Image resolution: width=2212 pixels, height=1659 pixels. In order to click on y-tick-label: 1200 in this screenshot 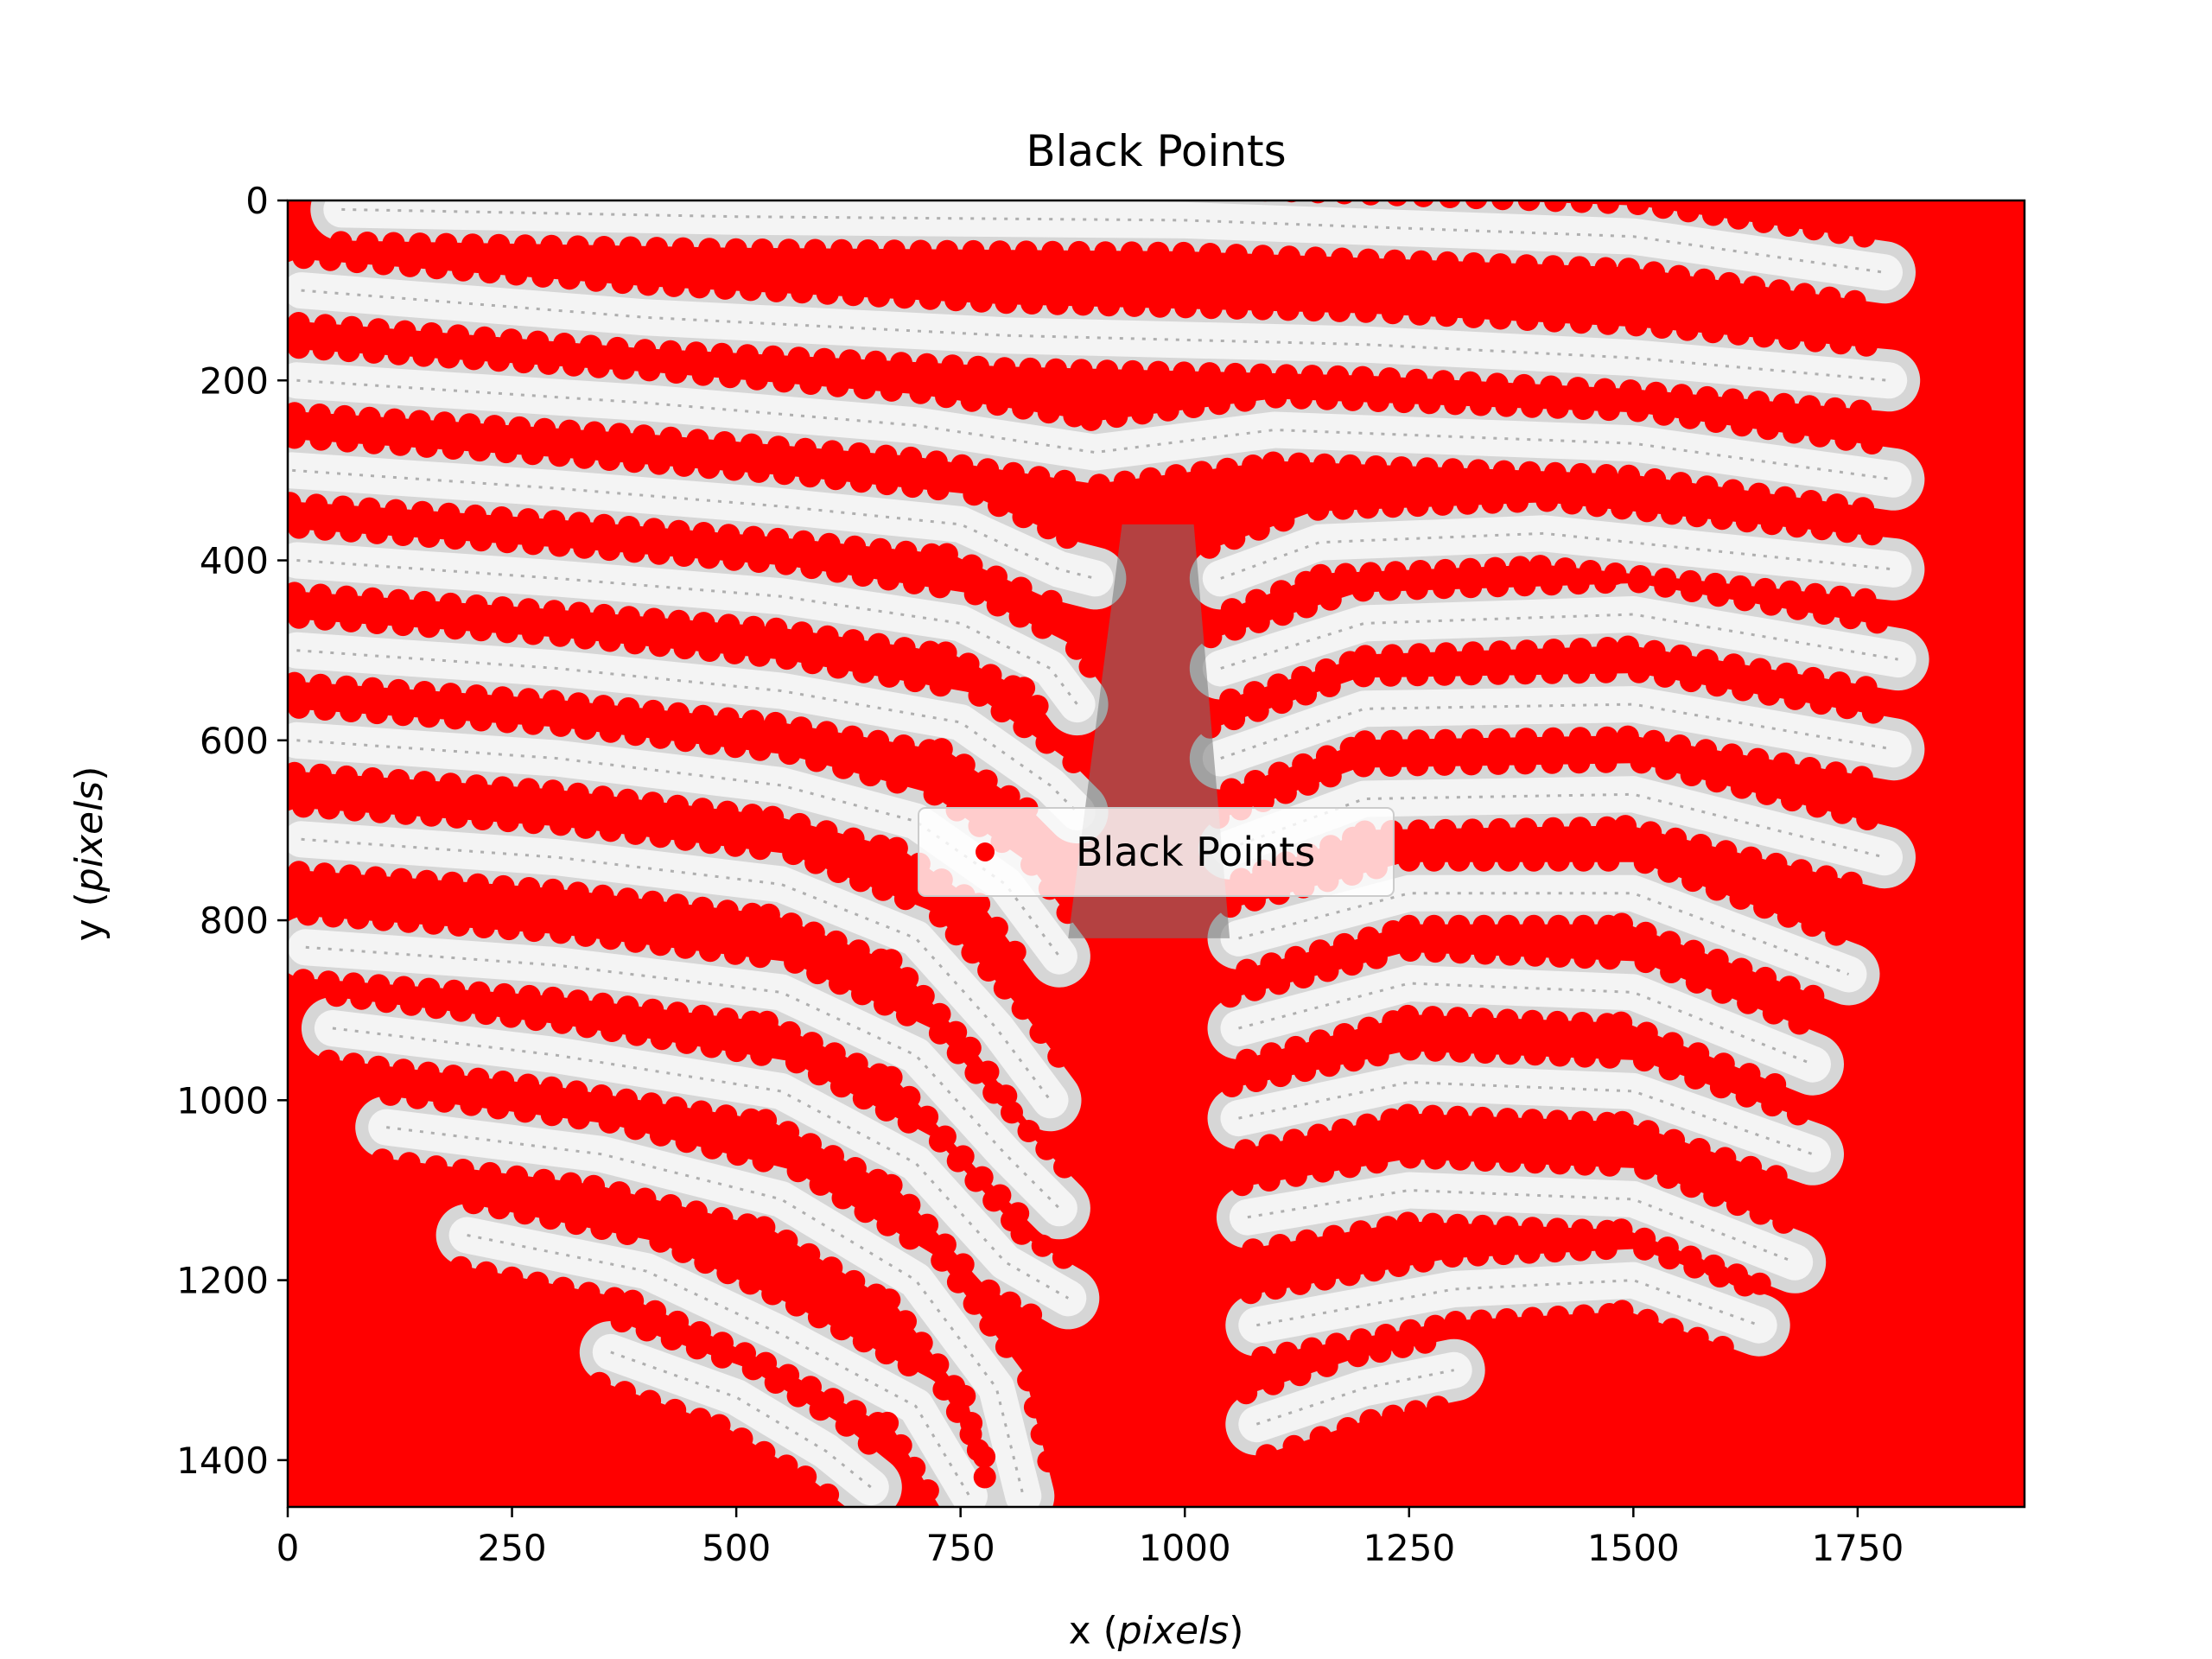, I will do `click(222, 1281)`.